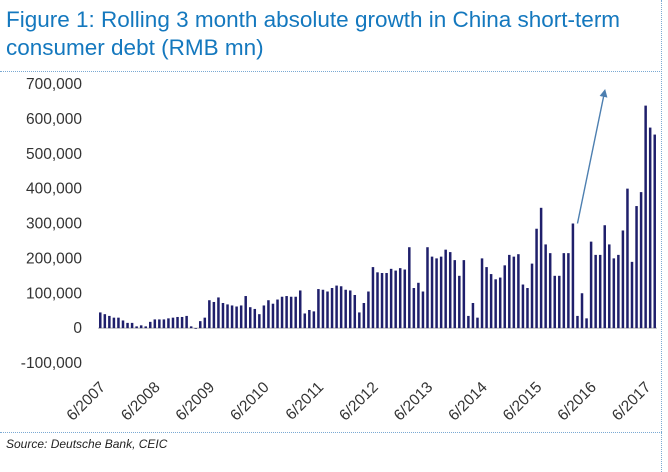 The width and height of the screenshot is (668, 472). Describe the element at coordinates (141, 402) in the screenshot. I see `x-tick-label: 6/2008` at that location.